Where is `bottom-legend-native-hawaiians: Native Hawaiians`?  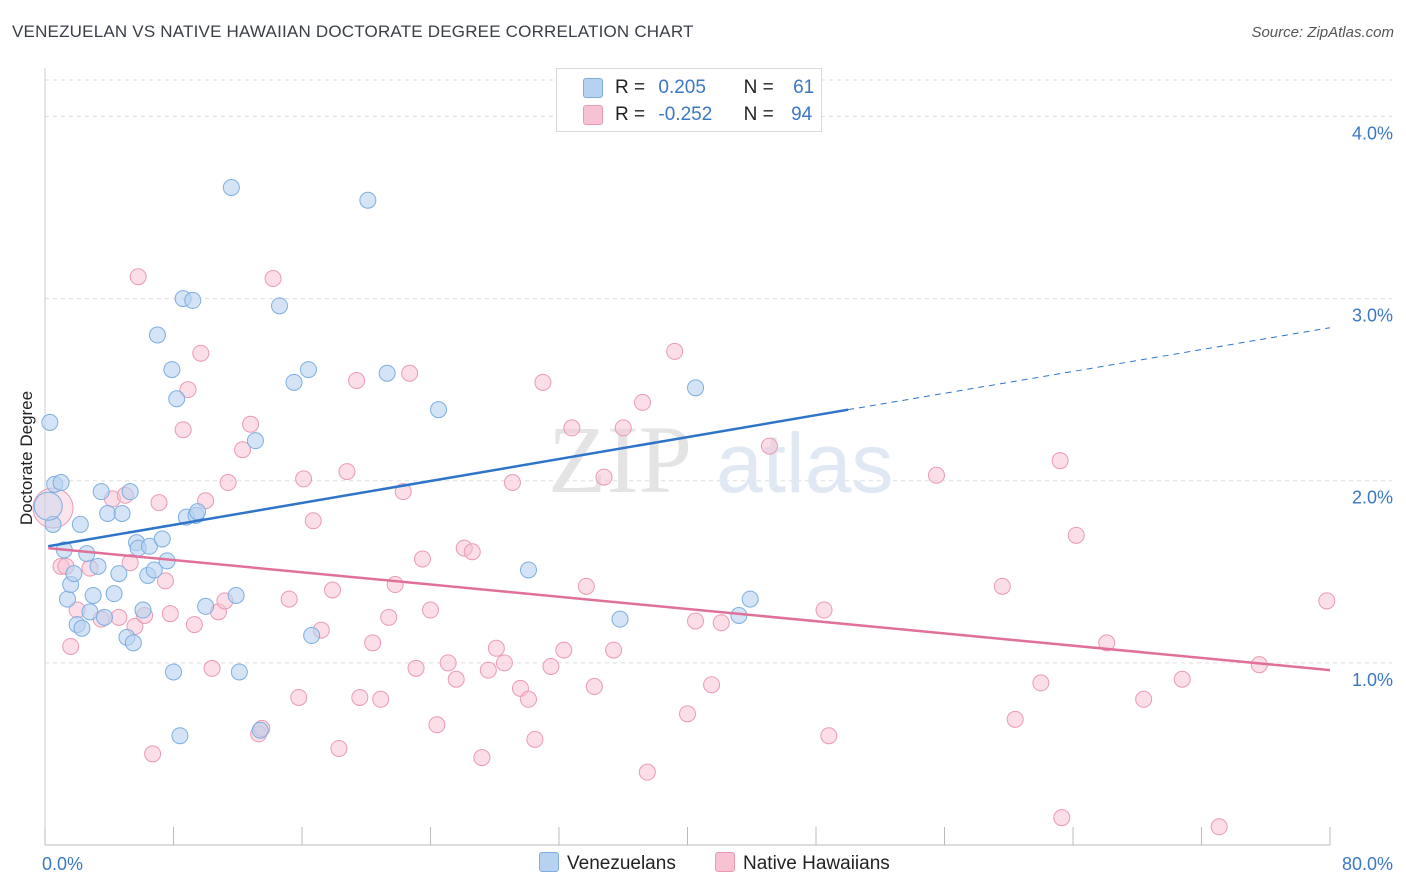
bottom-legend-native-hawaiians: Native Hawaiians is located at coordinates (802, 863).